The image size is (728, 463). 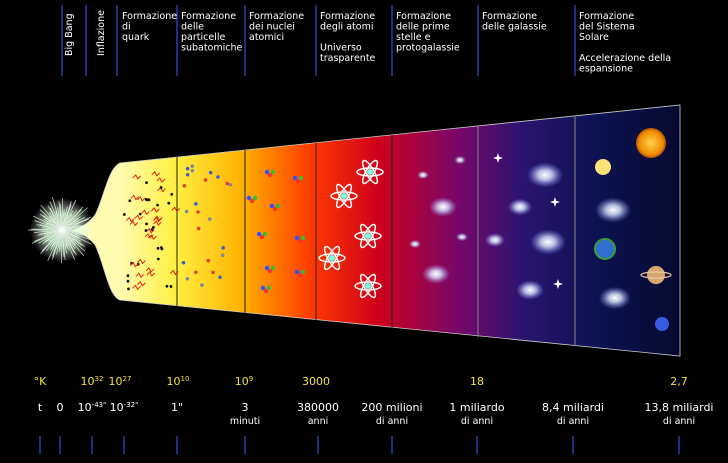 I want to click on value-label: 1027, so click(x=120, y=381).